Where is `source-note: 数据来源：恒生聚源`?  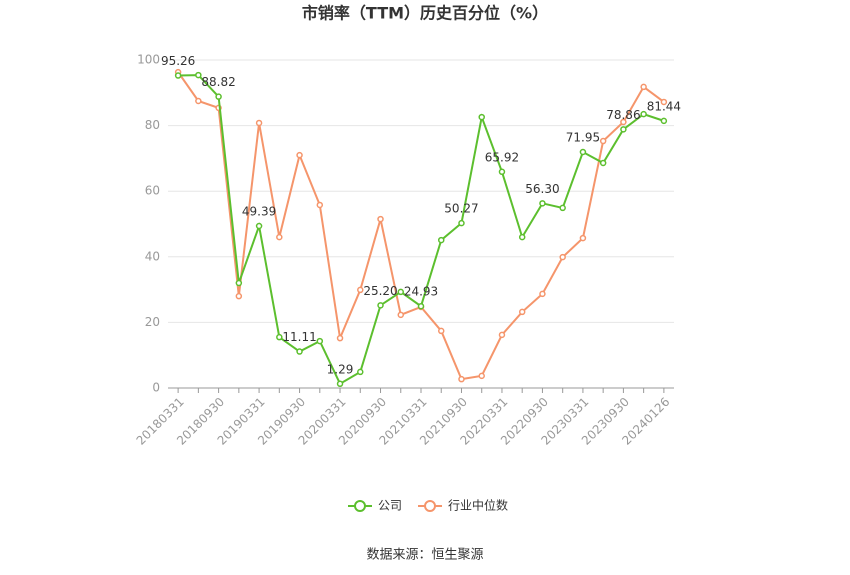 source-note: 数据来源：恒生聚源 is located at coordinates (424, 555).